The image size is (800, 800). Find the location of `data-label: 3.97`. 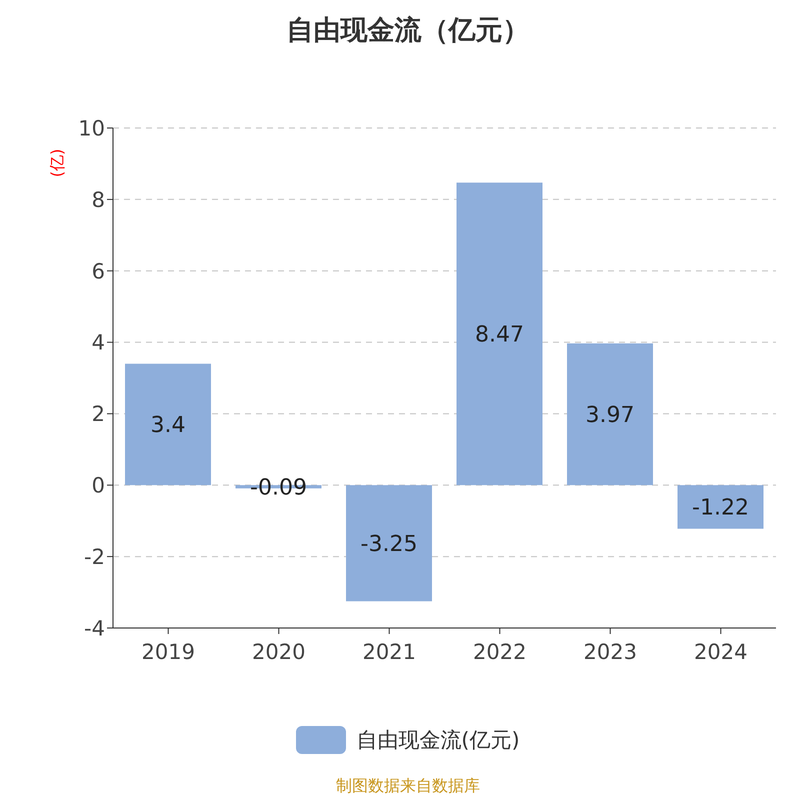

data-label: 3.97 is located at coordinates (610, 415).